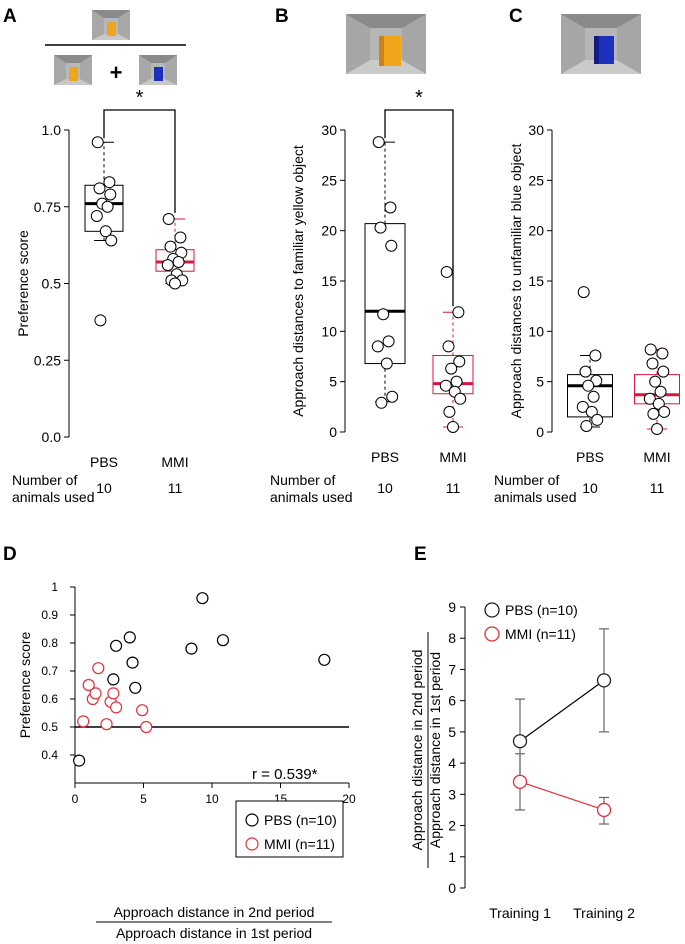  I want to click on legend-label-mmi: MMI (n=11), so click(540, 634).